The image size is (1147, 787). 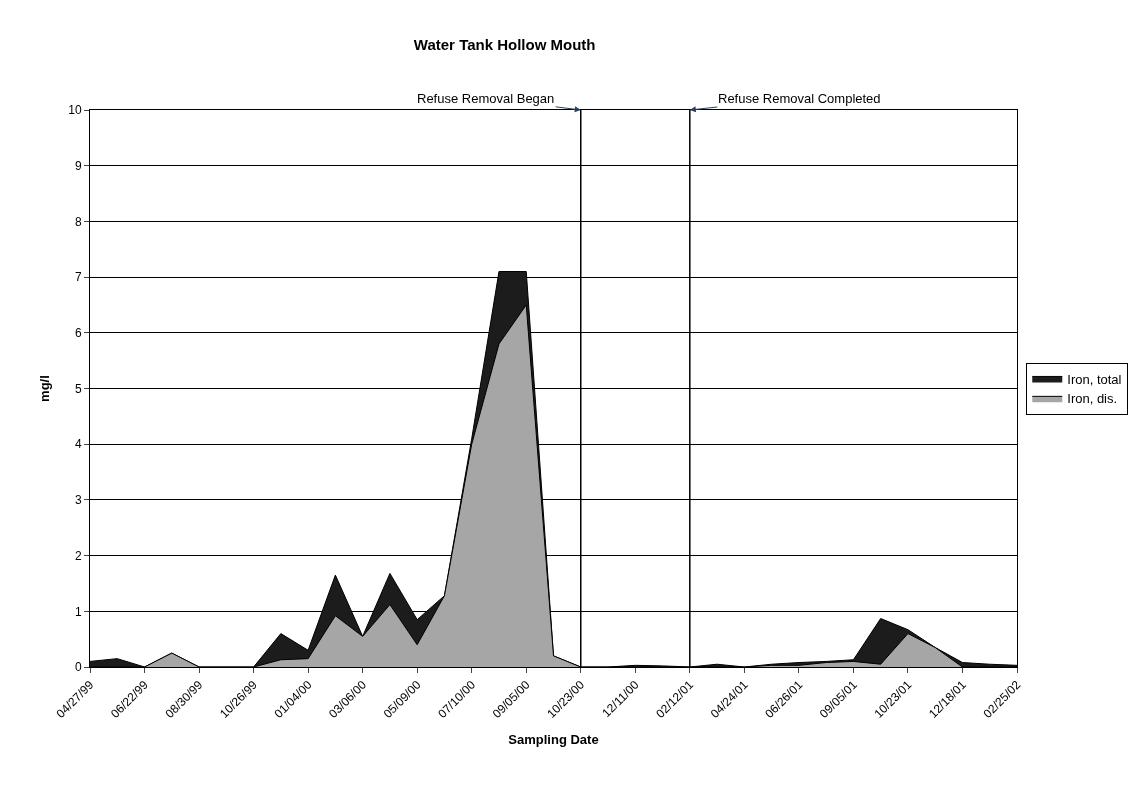 What do you see at coordinates (78, 388) in the screenshot?
I see `y-tick-label: 5` at bounding box center [78, 388].